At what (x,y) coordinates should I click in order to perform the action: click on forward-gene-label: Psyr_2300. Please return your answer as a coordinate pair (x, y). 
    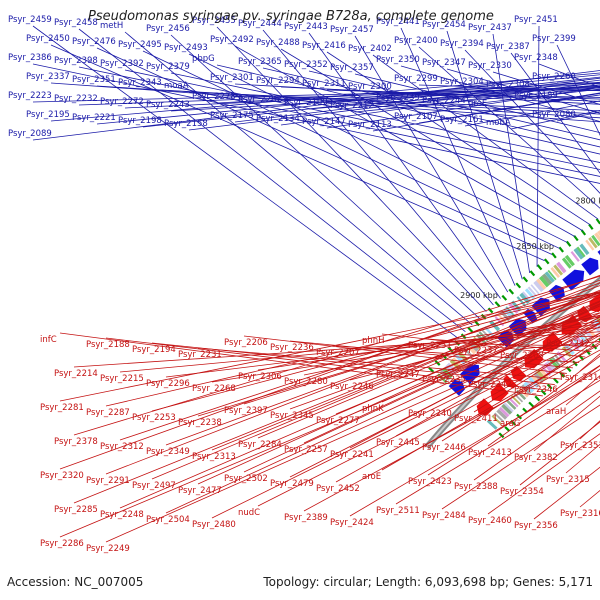
    Looking at the image, I should click on (370, 87).